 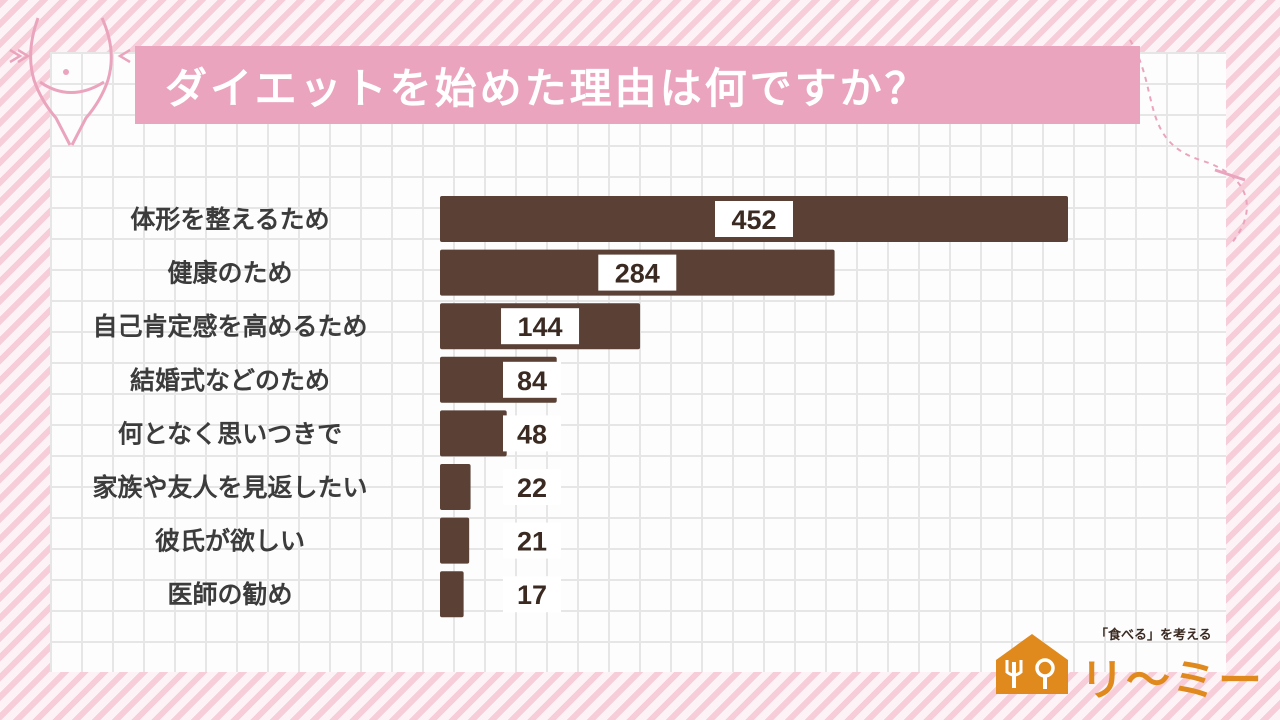 What do you see at coordinates (230, 433) in the screenshot?
I see `category-label: 何となく思いつきで` at bounding box center [230, 433].